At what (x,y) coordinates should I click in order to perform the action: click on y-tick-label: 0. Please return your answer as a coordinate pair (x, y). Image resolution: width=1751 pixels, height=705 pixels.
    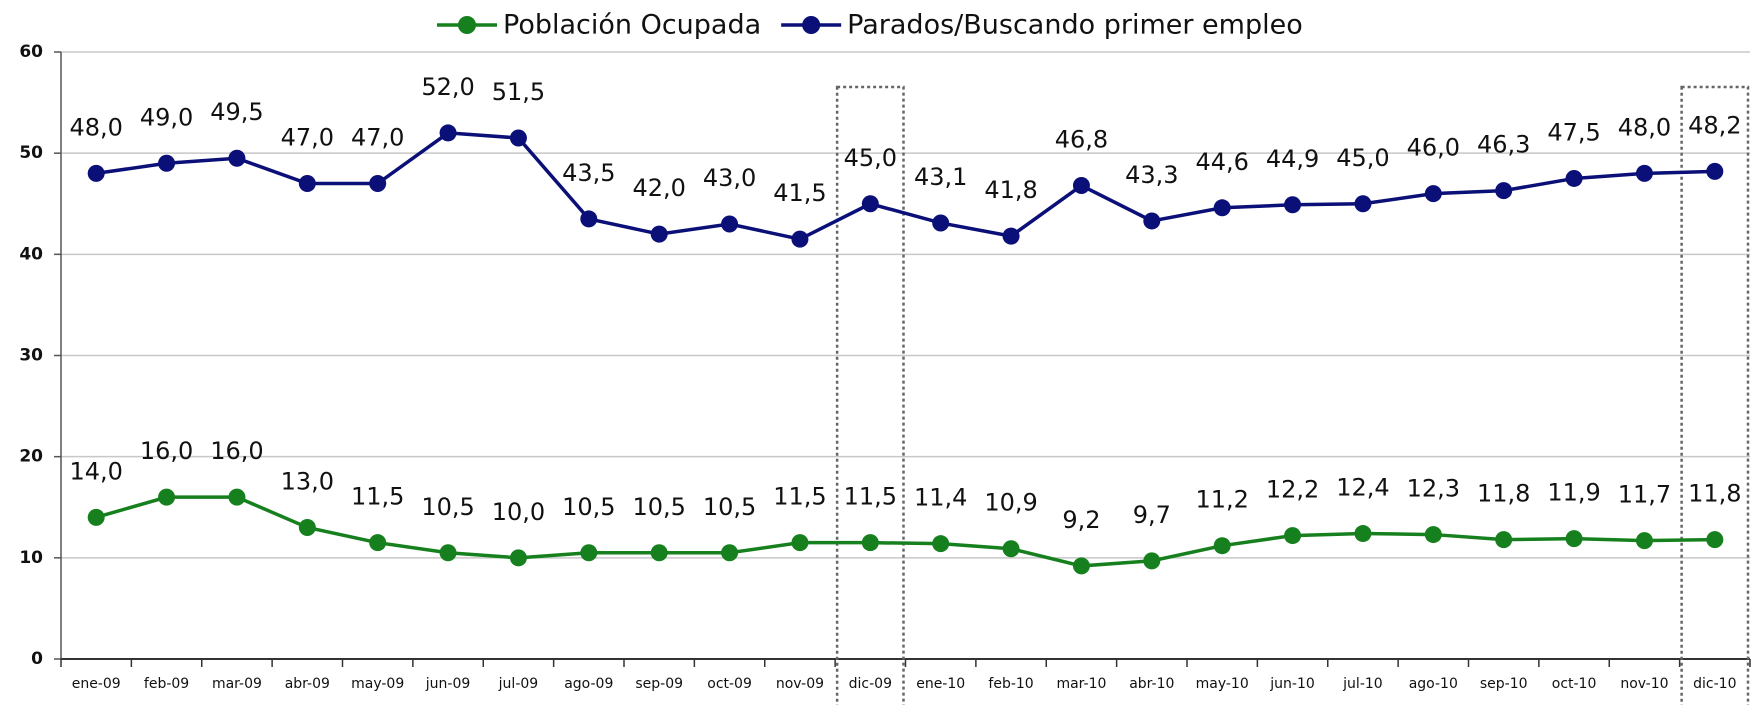
    Looking at the image, I should click on (37, 659).